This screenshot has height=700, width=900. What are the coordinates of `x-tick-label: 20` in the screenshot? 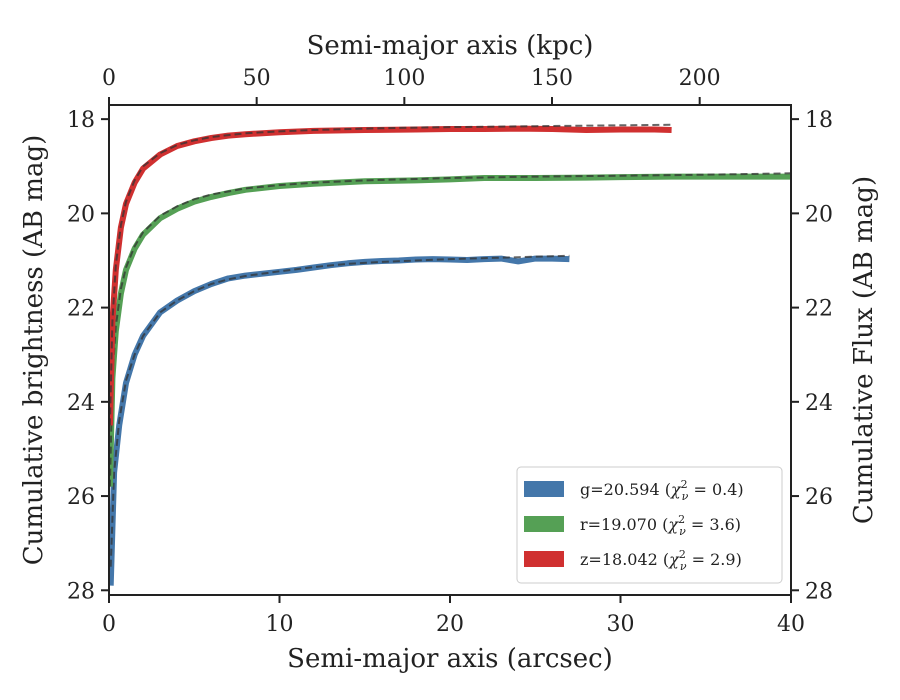 It's located at (450, 624).